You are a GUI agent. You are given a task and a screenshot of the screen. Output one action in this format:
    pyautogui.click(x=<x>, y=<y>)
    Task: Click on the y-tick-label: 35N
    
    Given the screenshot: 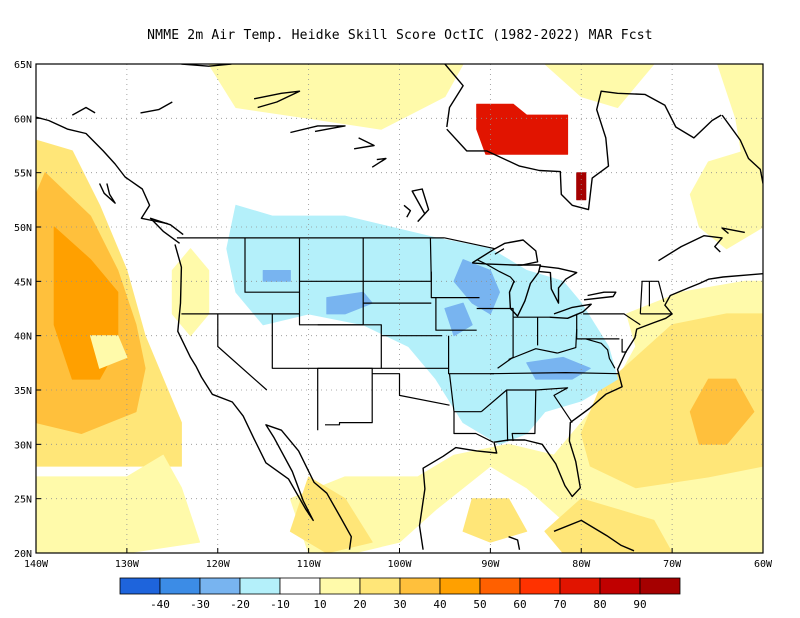 What is the action you would take?
    pyautogui.click(x=23, y=391)
    